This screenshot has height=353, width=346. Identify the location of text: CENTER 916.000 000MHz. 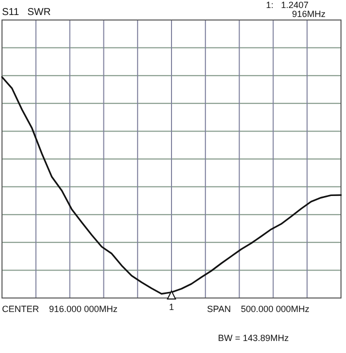
(60, 309).